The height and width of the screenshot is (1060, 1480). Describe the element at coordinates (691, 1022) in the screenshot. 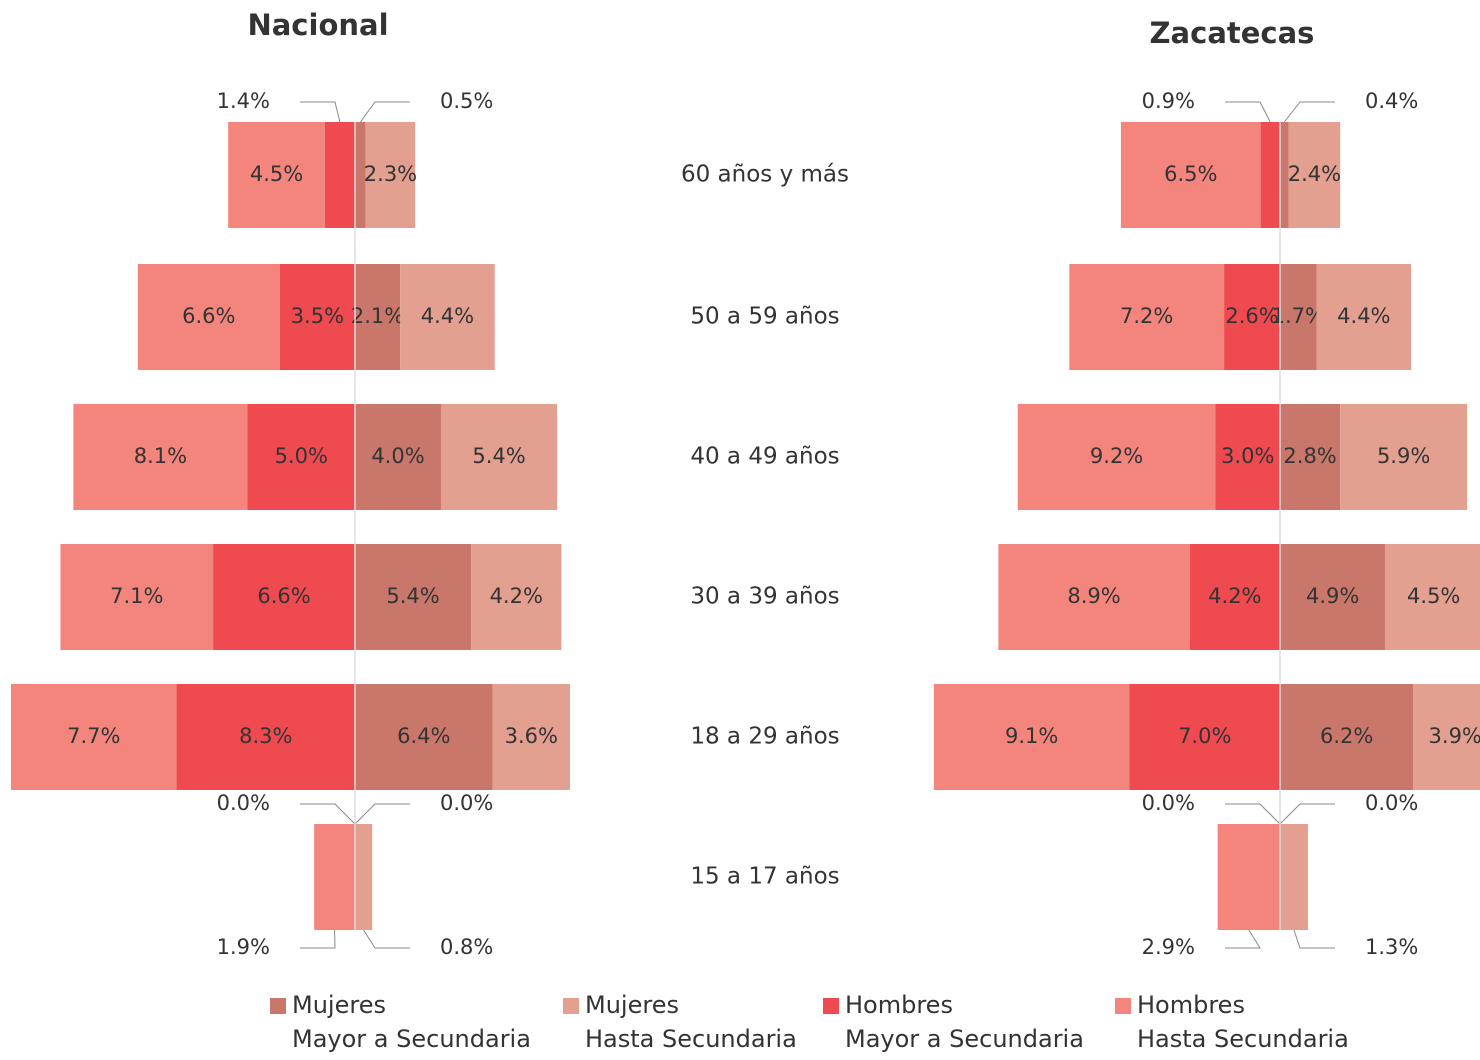

I see `legend-label: Mujeres Hasta Secundaria` at that location.